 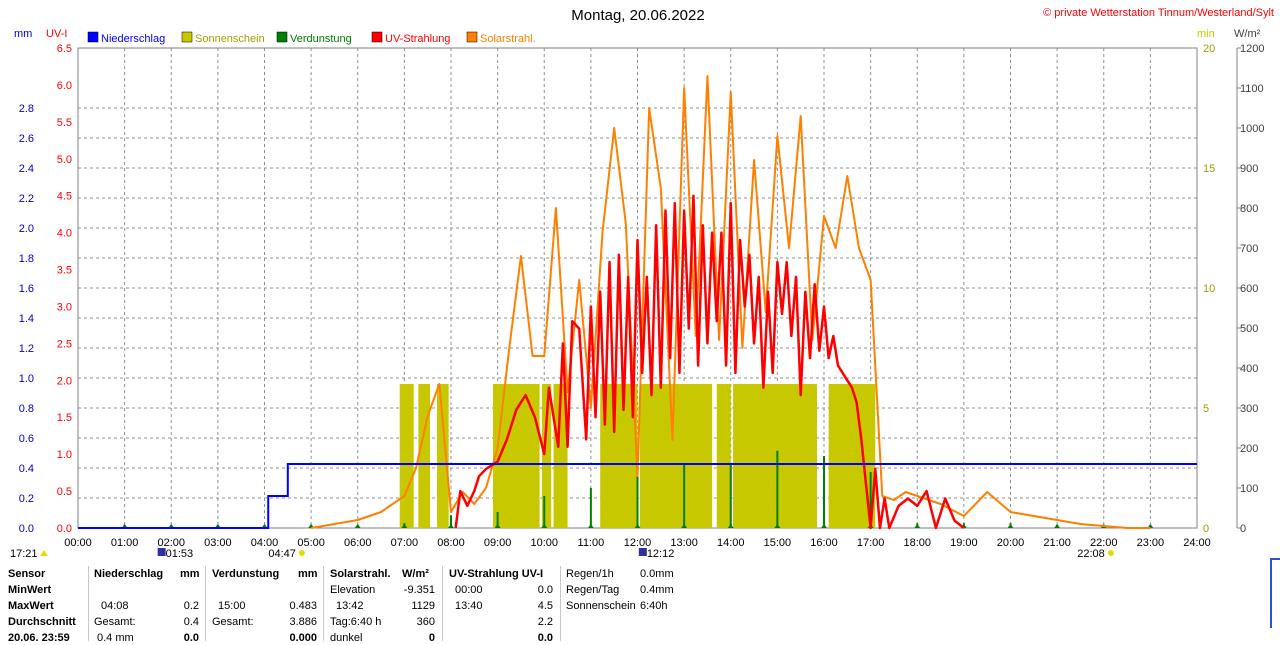 I want to click on rain-total-label: Gesamt:, so click(x=115, y=622).